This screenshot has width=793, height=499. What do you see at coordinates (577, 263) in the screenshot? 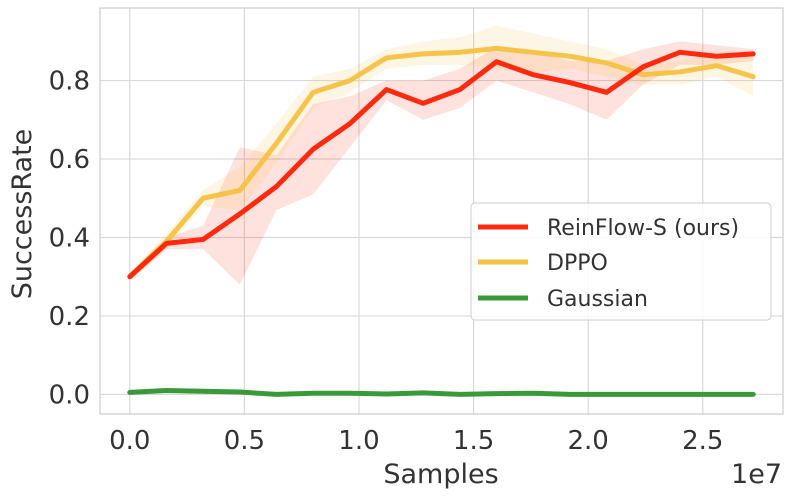
I see `legend-label-dppo: DPPO` at bounding box center [577, 263].